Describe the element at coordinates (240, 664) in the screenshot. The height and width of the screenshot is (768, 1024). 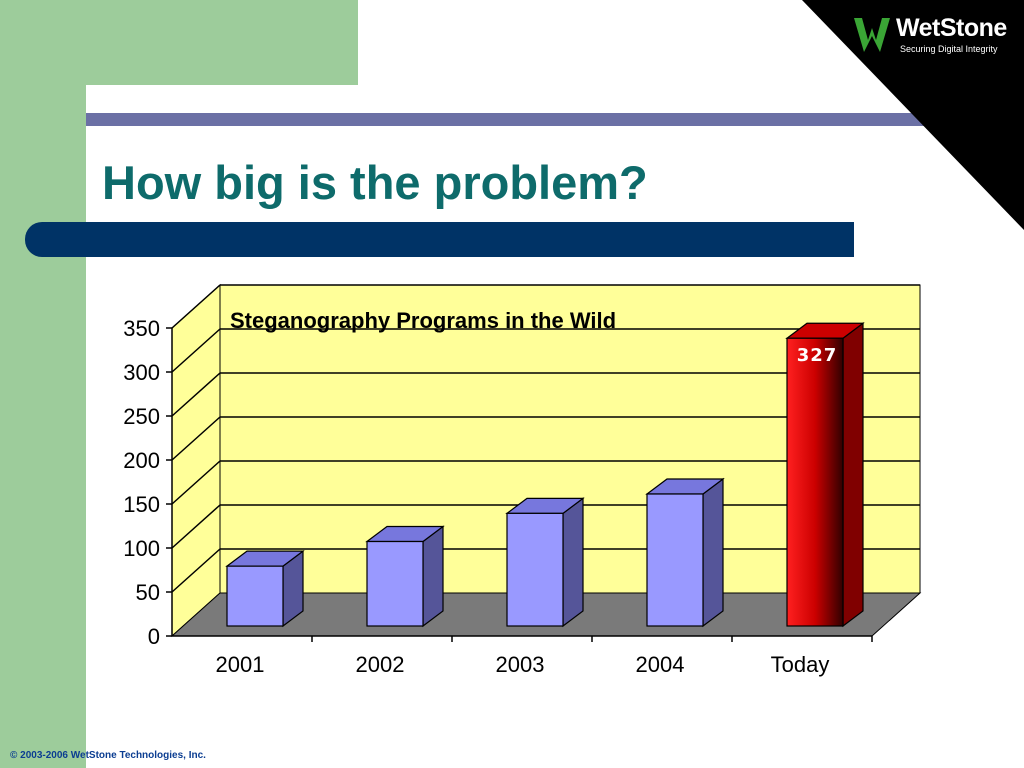
I see `x-tick-label: 2001` at that location.